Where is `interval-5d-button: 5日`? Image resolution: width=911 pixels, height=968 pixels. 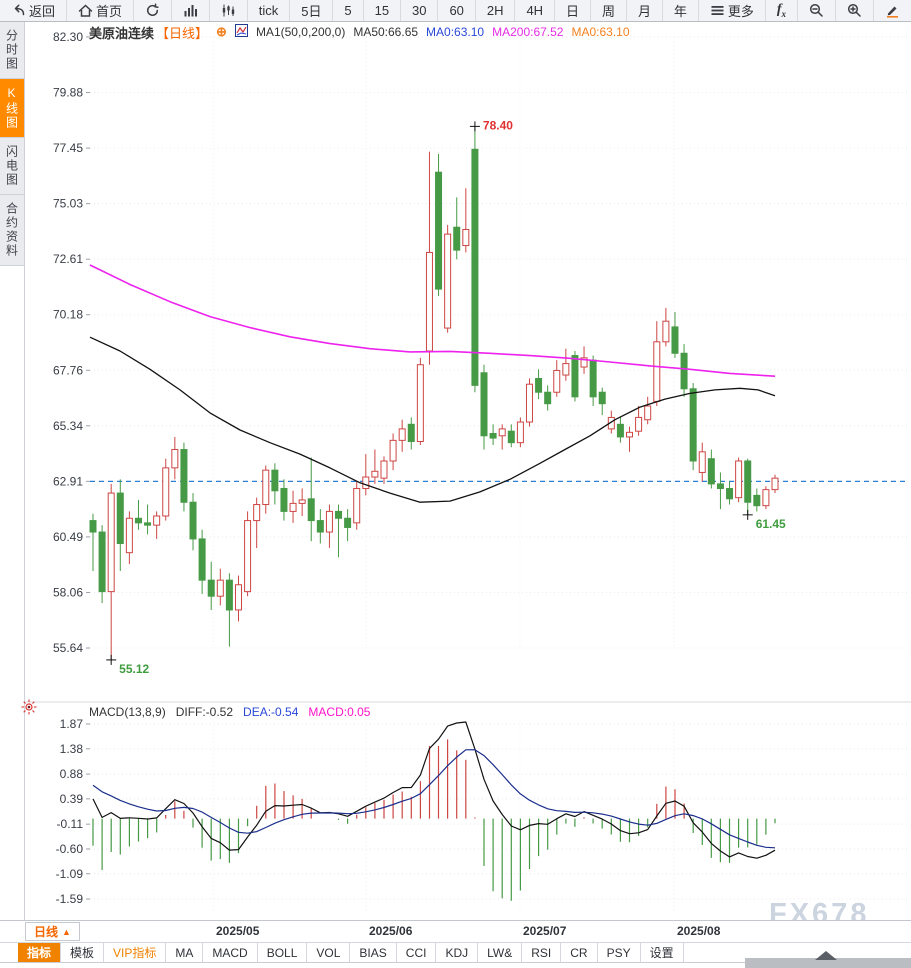 interval-5d-button: 5日 is located at coordinates (311, 10).